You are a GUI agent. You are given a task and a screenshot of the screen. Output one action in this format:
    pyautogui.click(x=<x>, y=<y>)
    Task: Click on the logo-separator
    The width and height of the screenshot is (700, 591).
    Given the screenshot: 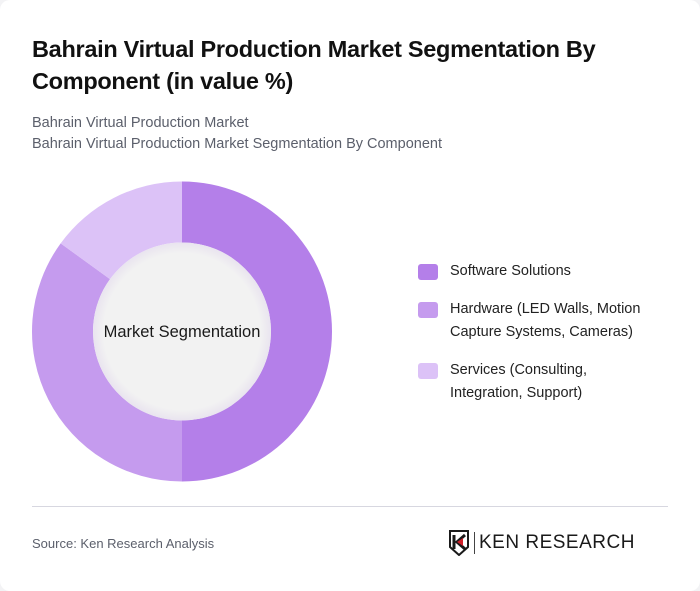 What is the action you would take?
    pyautogui.click(x=474, y=543)
    